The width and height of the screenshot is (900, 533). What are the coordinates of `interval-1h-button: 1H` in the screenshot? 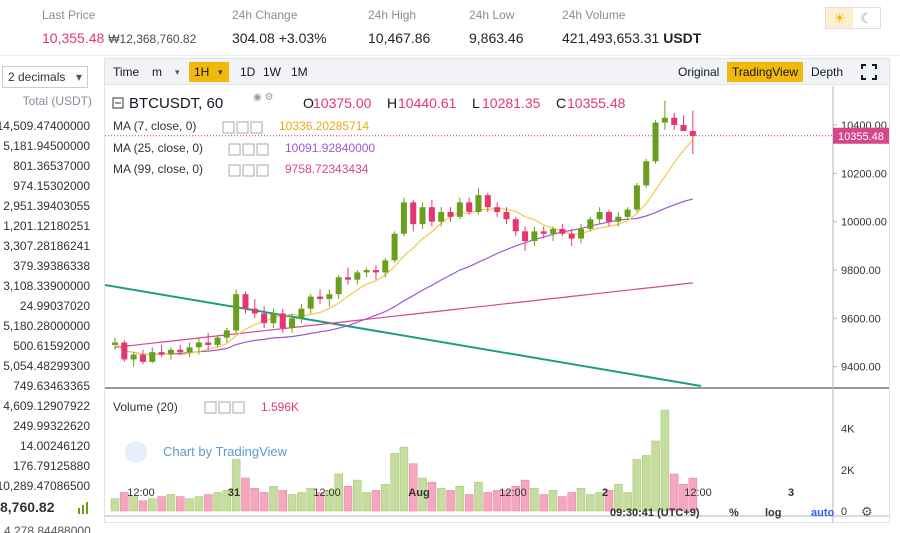 It's located at (209, 72).